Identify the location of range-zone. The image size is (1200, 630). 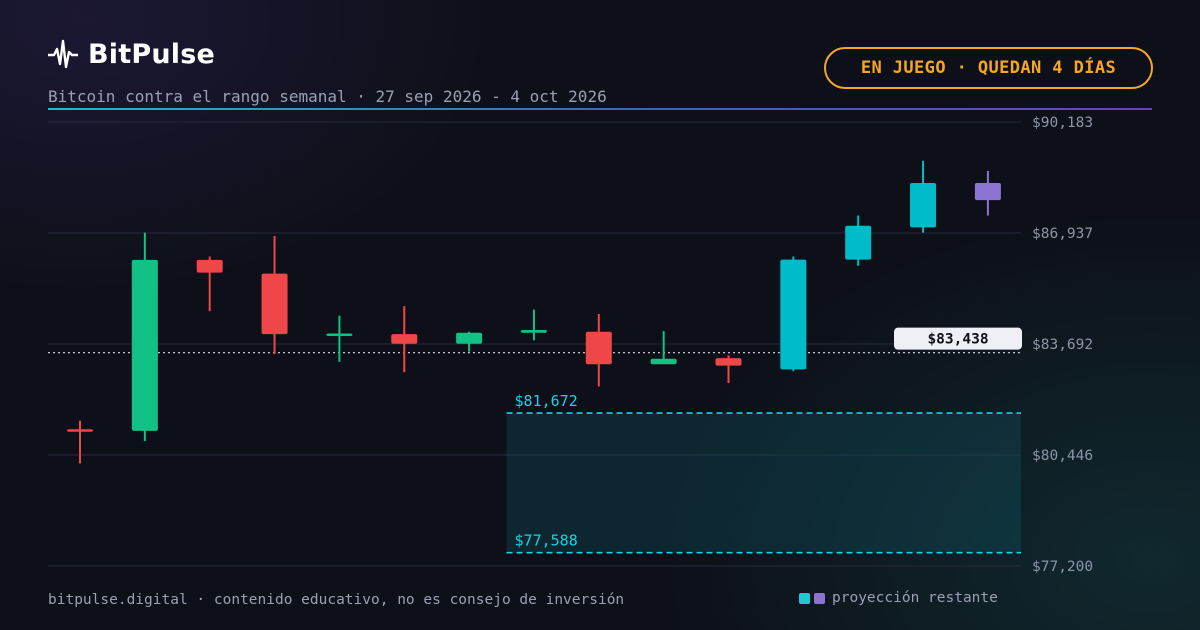
(763, 483).